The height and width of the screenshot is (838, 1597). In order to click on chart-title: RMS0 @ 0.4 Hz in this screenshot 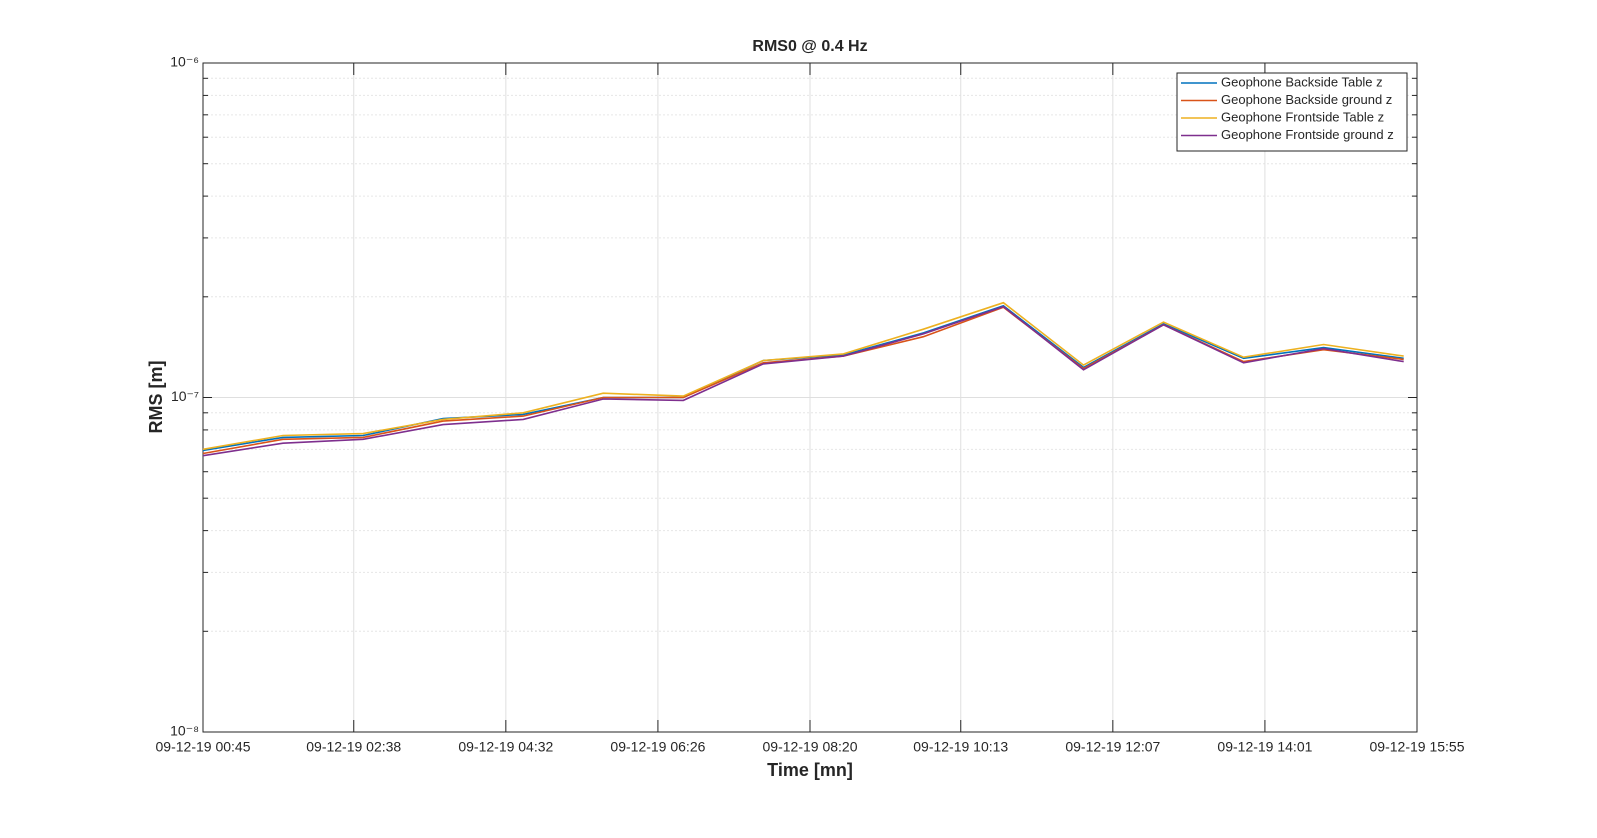, I will do `click(809, 46)`.